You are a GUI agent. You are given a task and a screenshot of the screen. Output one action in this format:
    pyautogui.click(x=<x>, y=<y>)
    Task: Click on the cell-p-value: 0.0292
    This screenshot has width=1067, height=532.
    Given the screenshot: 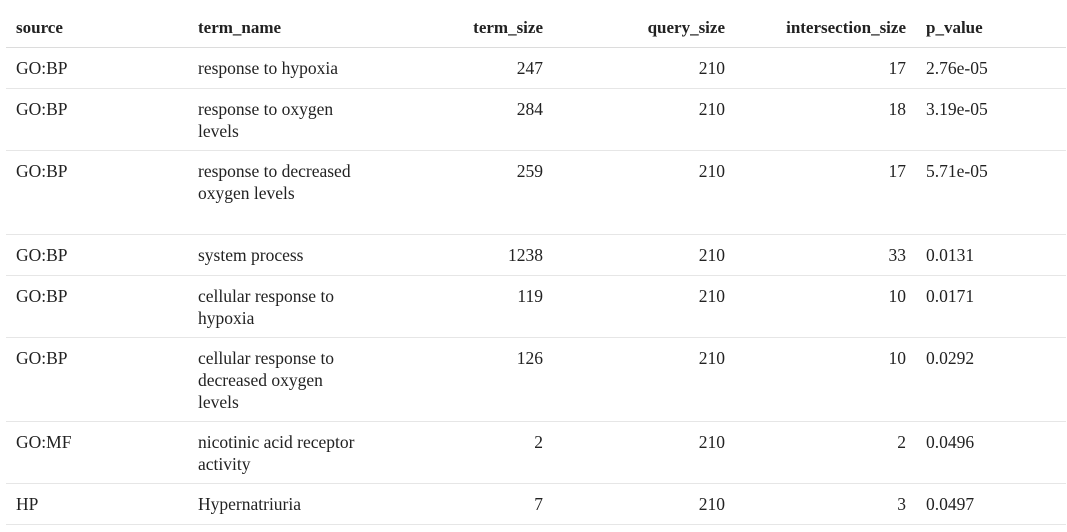 What is the action you would take?
    pyautogui.click(x=950, y=358)
    